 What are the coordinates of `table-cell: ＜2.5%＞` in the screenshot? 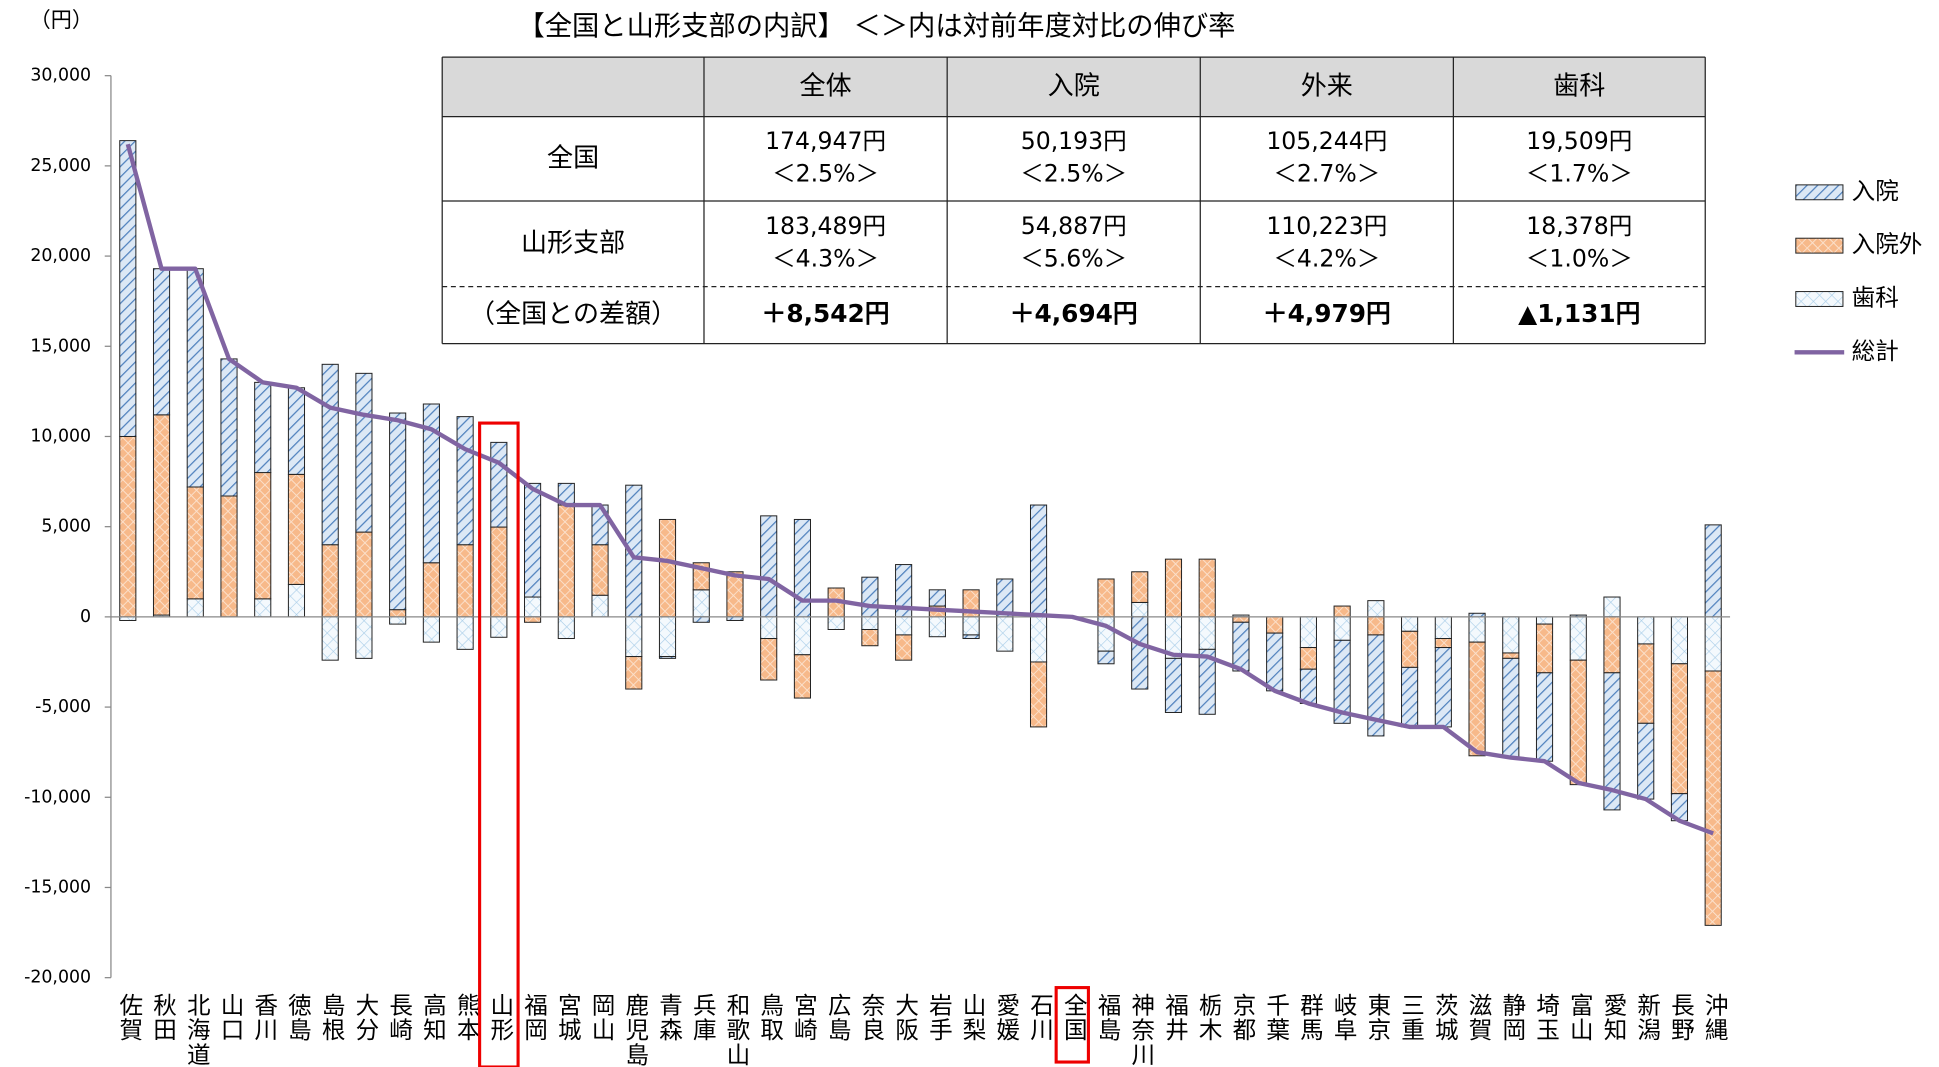 It's located at (1073, 173).